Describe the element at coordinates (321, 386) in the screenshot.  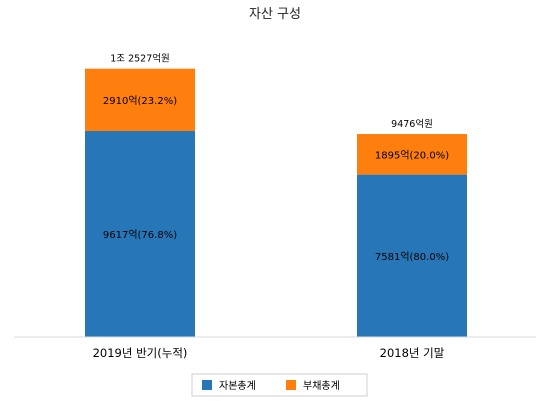
I see `legend-label-1: 부채총계` at that location.